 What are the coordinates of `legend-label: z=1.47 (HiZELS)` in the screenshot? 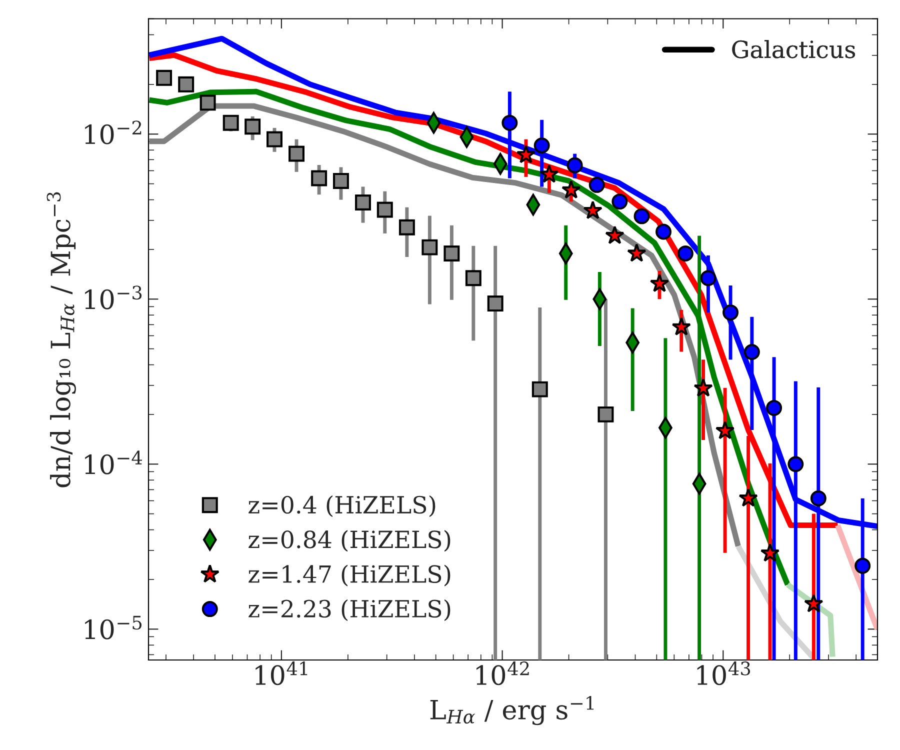 It's located at (349, 575).